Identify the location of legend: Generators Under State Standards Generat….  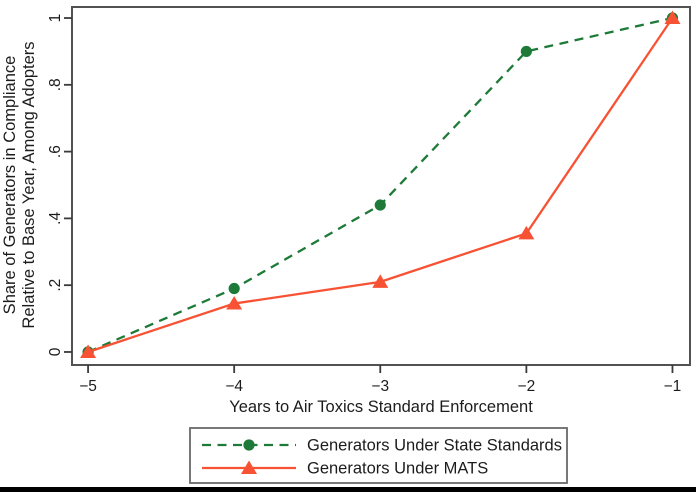
(378, 455).